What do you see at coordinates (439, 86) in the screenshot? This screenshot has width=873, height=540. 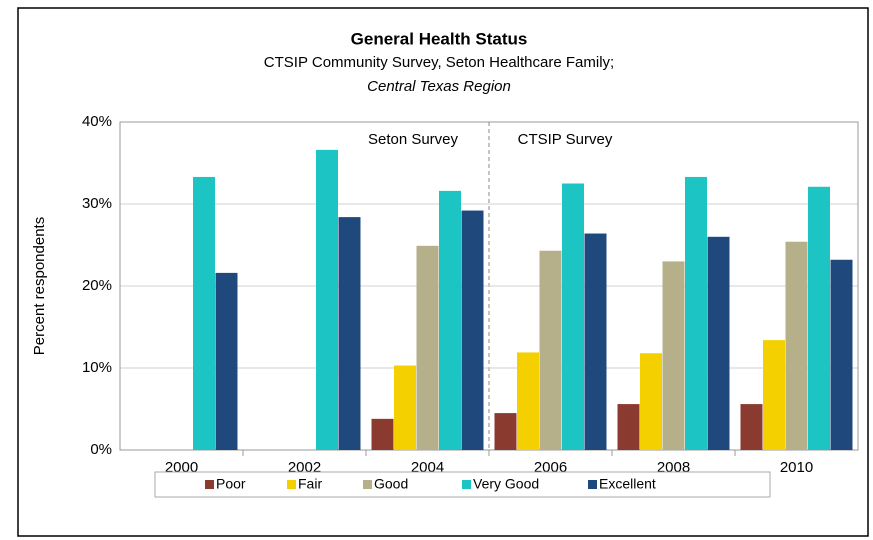 I see `chart-subtitle: Central Texas Region` at bounding box center [439, 86].